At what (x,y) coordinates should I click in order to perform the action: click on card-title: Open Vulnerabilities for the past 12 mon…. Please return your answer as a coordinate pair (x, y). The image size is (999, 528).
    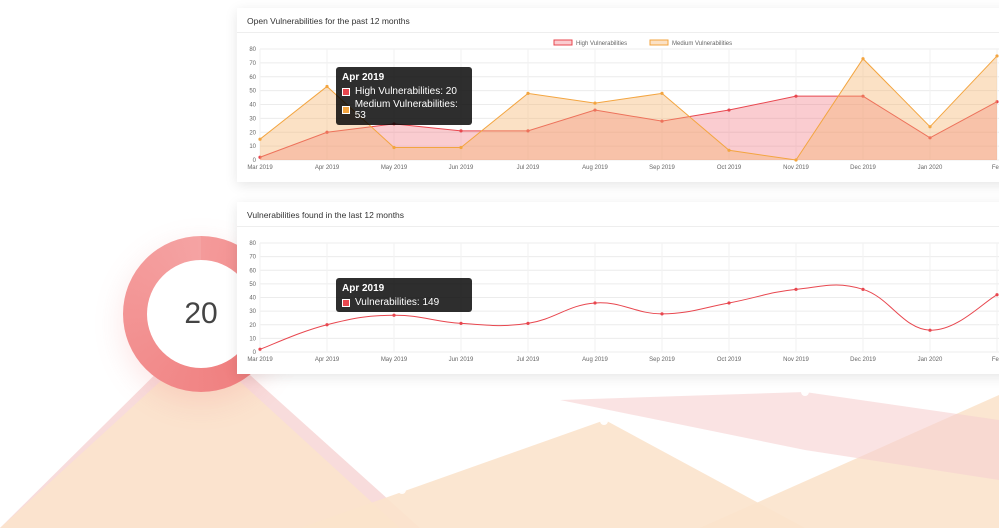
    Looking at the image, I should click on (328, 21).